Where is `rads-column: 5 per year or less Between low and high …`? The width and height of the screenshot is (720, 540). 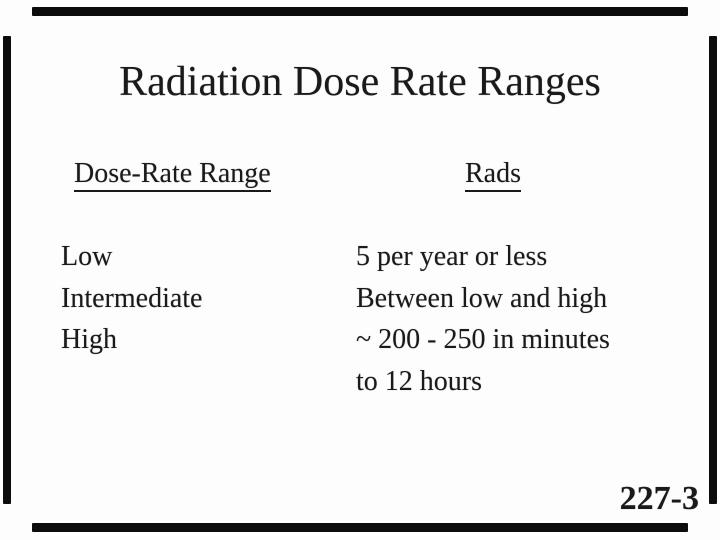 rads-column: 5 per year or less Between low and high … is located at coordinates (483, 319).